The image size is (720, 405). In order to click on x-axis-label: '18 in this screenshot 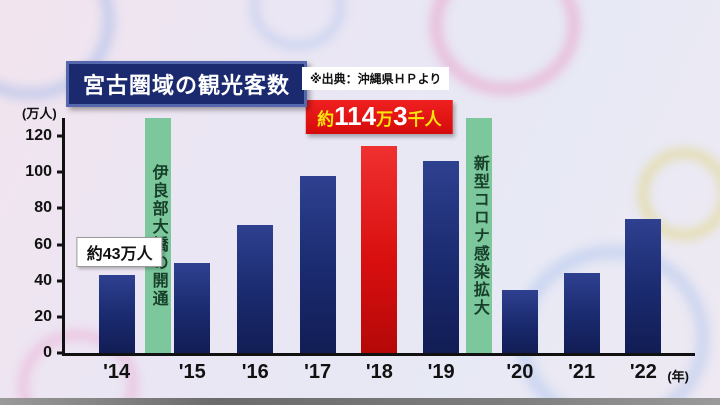, I will do `click(379, 372)`.